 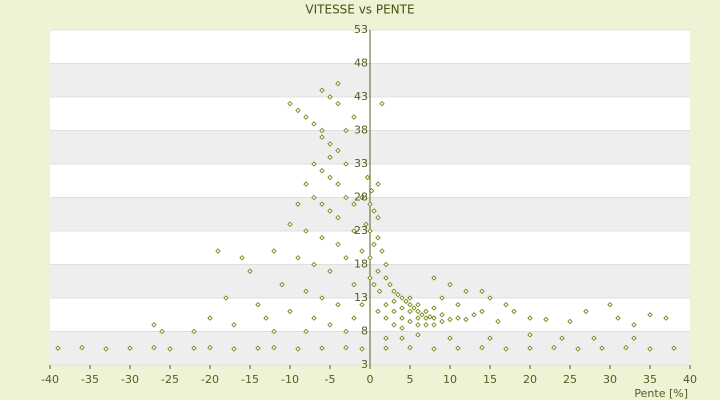 What do you see at coordinates (361, 96) in the screenshot?
I see `y-tick-label: 43` at bounding box center [361, 96].